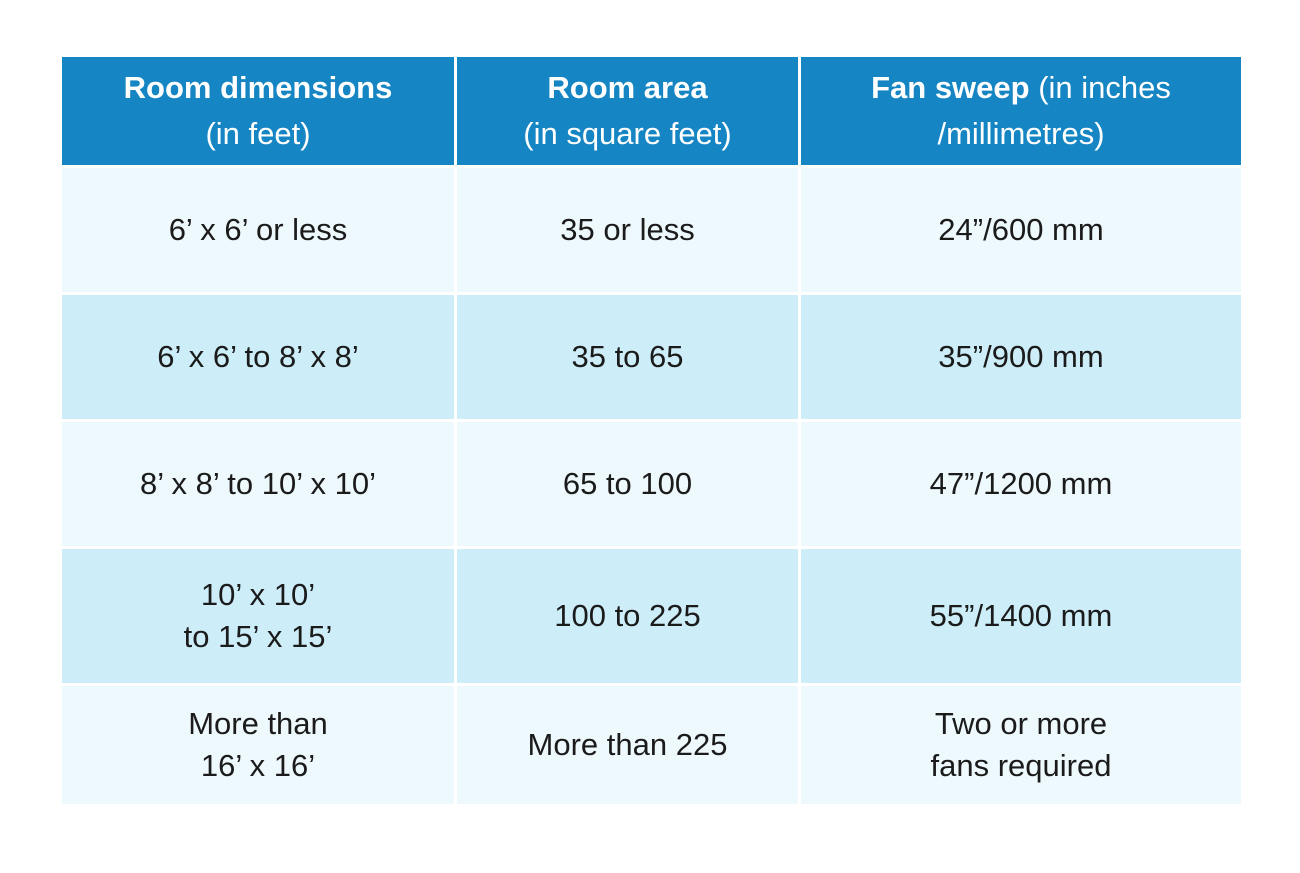 The image size is (1300, 873). Describe the element at coordinates (1021, 745) in the screenshot. I see `cell-fan-sweep: Two or more fans required` at that location.